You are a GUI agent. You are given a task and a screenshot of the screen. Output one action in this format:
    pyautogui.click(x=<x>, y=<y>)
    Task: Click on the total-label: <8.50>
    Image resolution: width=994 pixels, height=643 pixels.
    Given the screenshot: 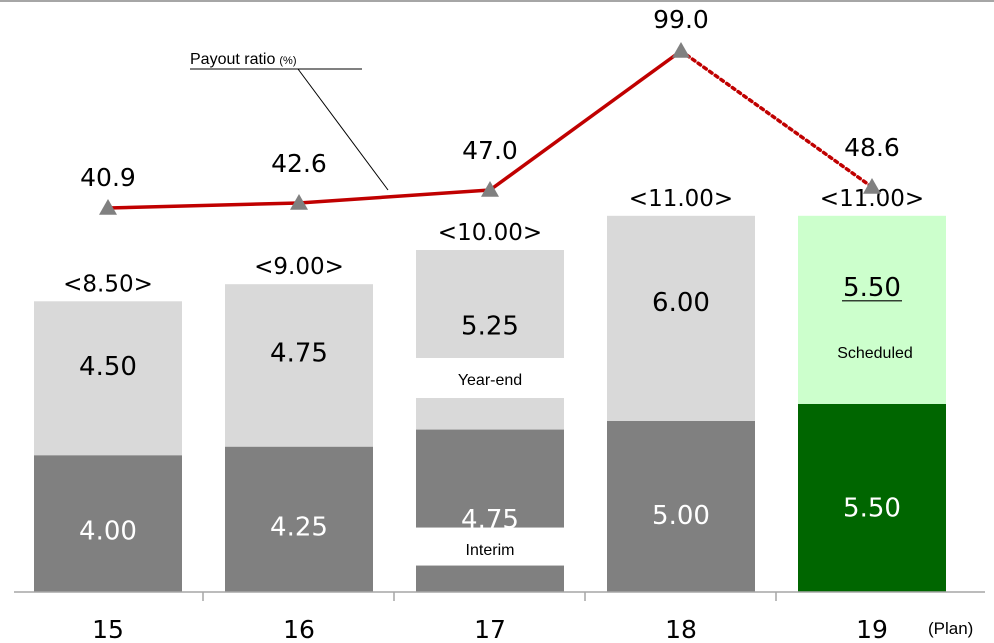 What is the action you would take?
    pyautogui.click(x=108, y=284)
    